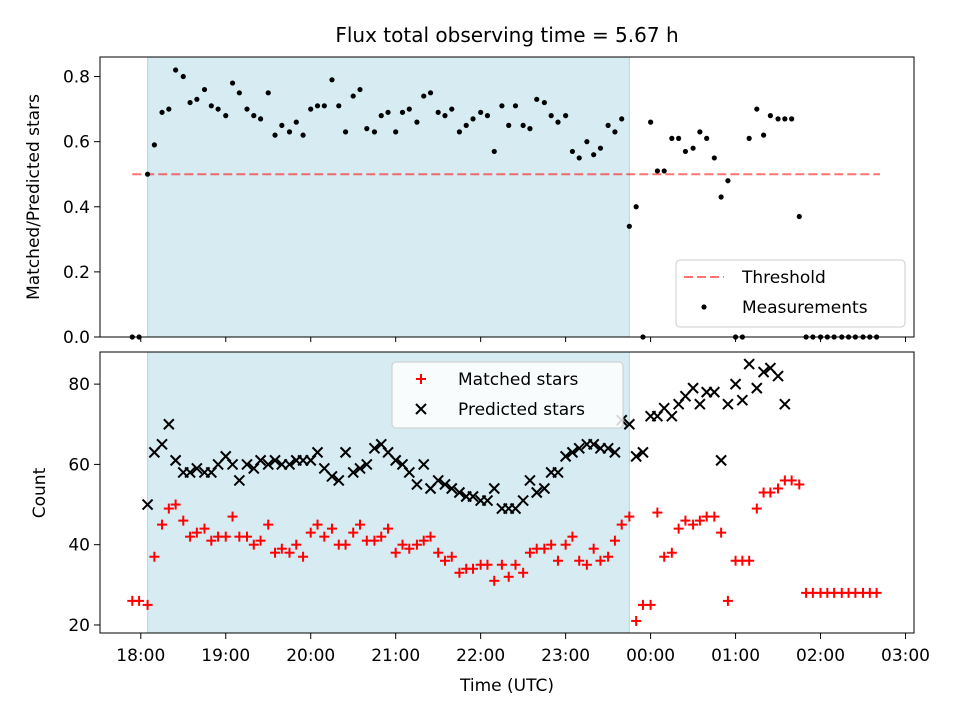 The height and width of the screenshot is (720, 960). I want to click on bottom-y-axis-ticks: 20 40 60 80, so click(84, 505).